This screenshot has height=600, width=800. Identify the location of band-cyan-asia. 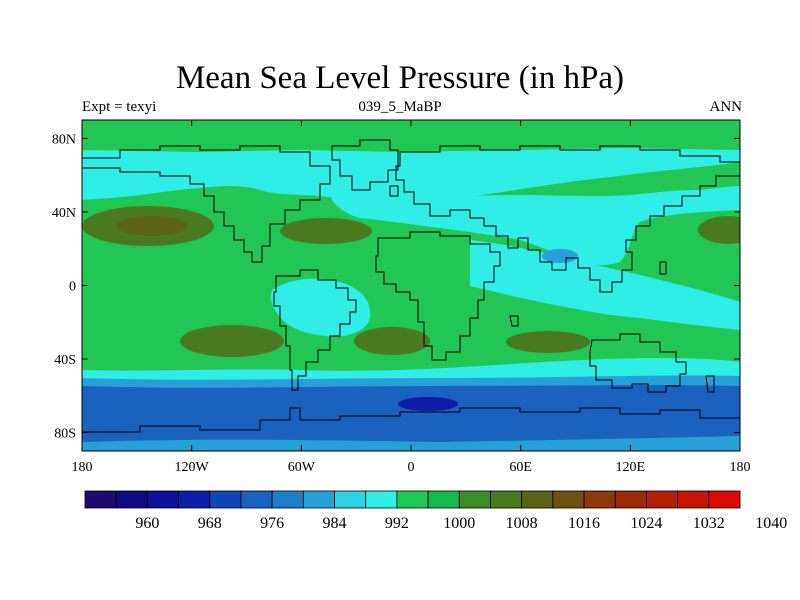
(535, 226).